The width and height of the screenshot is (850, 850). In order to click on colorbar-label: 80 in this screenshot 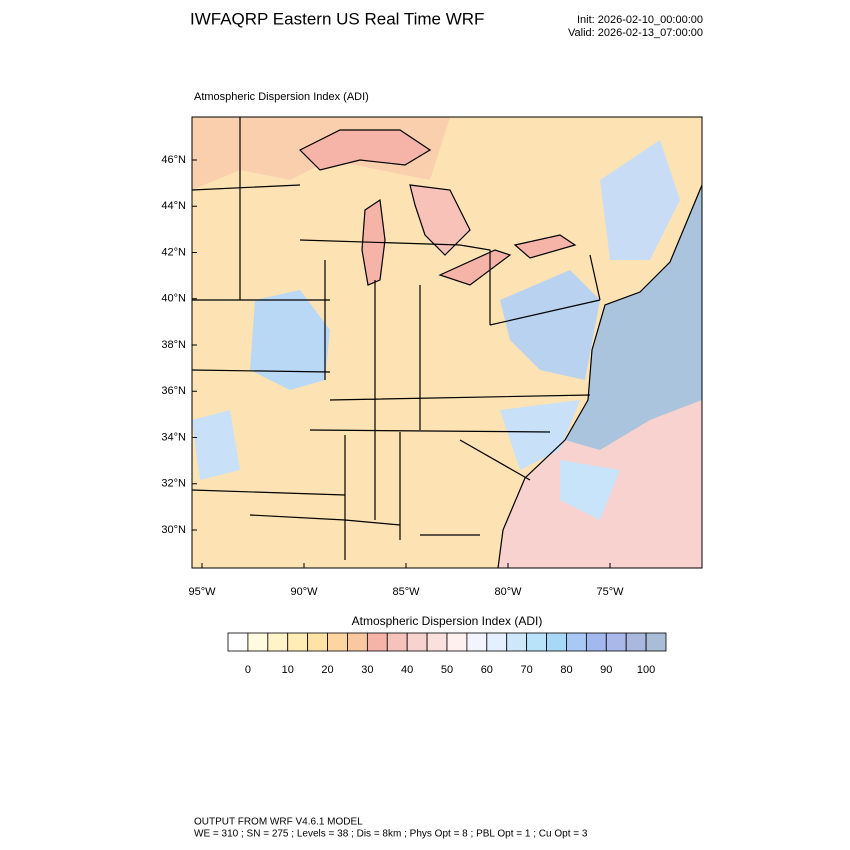, I will do `click(566, 670)`.